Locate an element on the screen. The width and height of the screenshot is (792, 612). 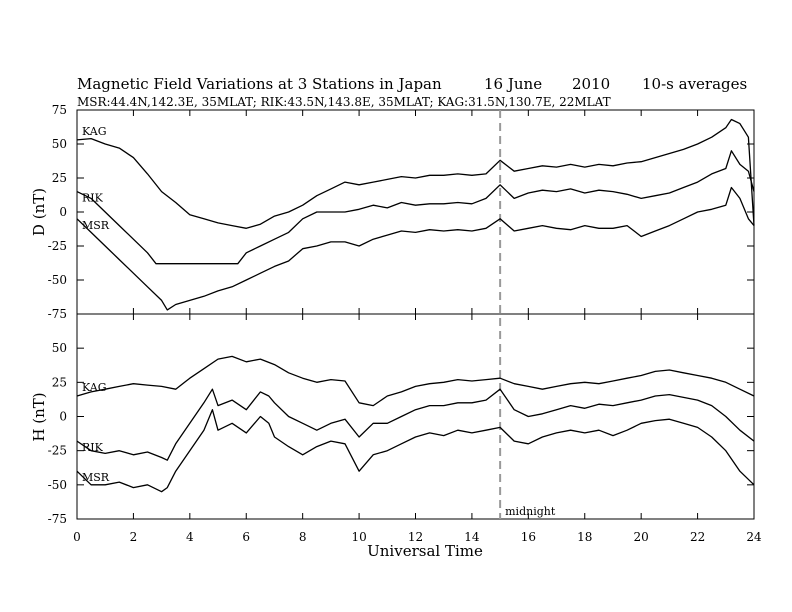
midnight-label: midnight is located at coordinates (530, 511).